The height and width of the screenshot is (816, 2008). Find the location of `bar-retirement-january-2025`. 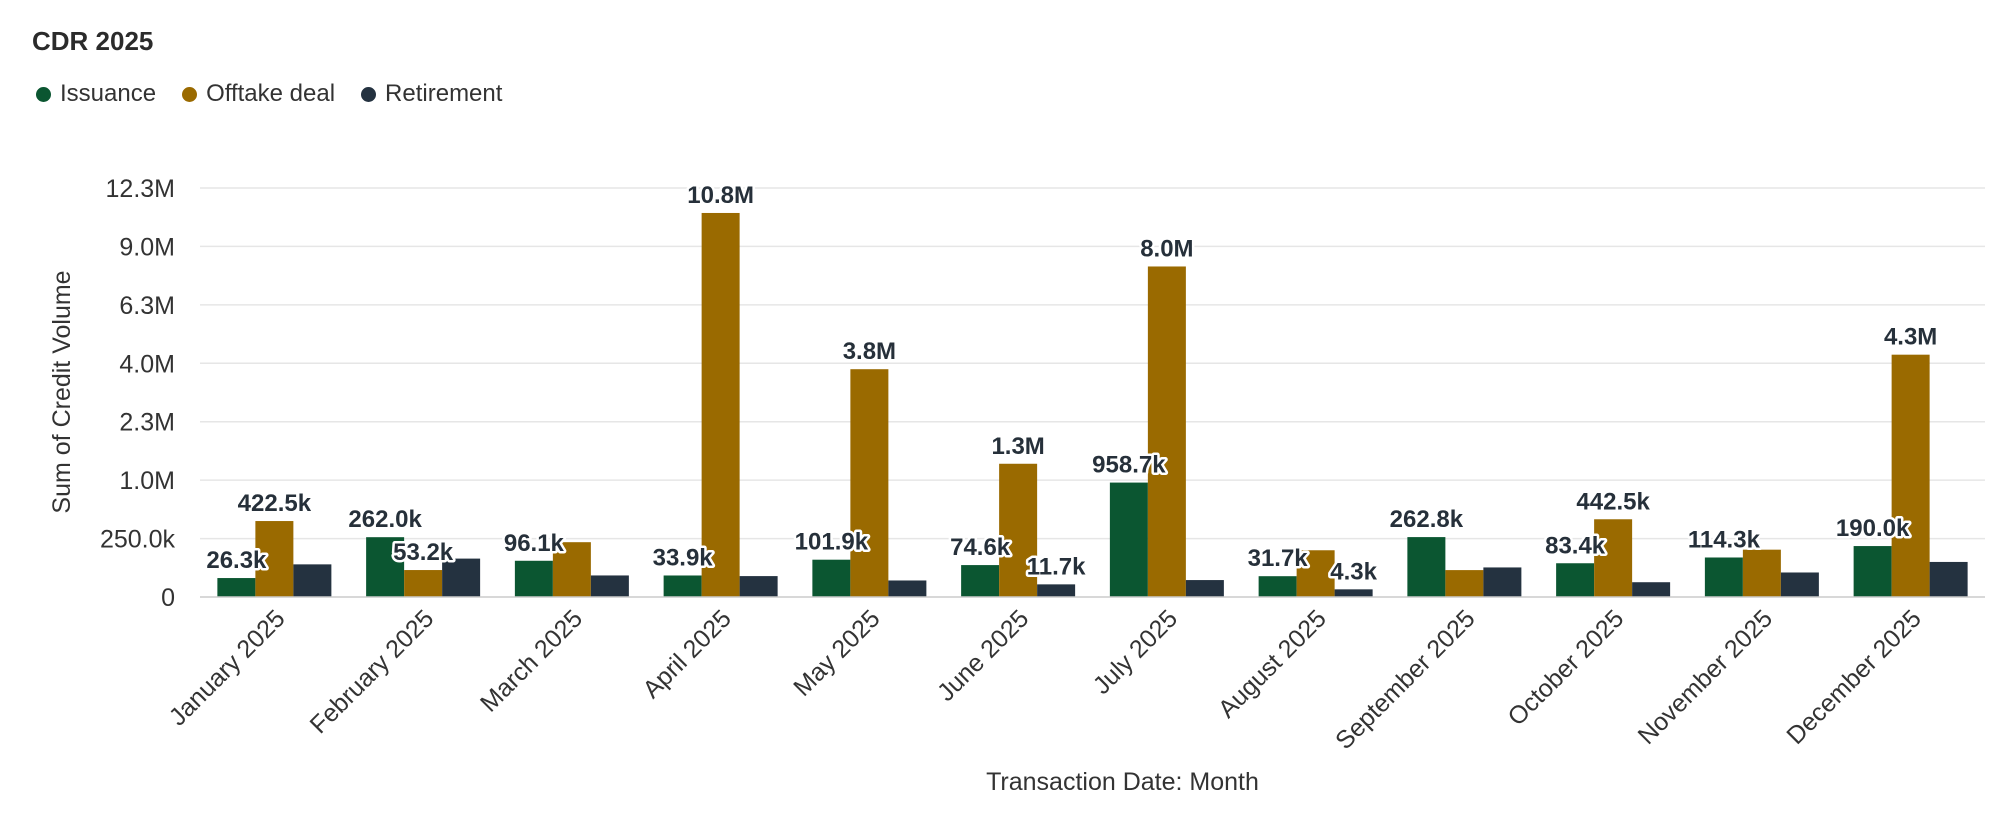

bar-retirement-january-2025 is located at coordinates (312, 580).